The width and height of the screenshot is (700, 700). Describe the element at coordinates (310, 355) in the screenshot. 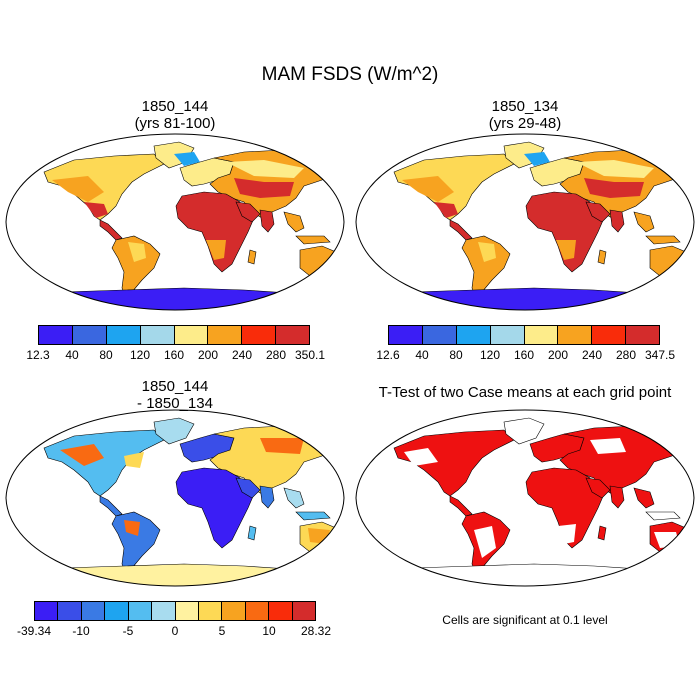

I see `colorbar-label: 350.1` at that location.